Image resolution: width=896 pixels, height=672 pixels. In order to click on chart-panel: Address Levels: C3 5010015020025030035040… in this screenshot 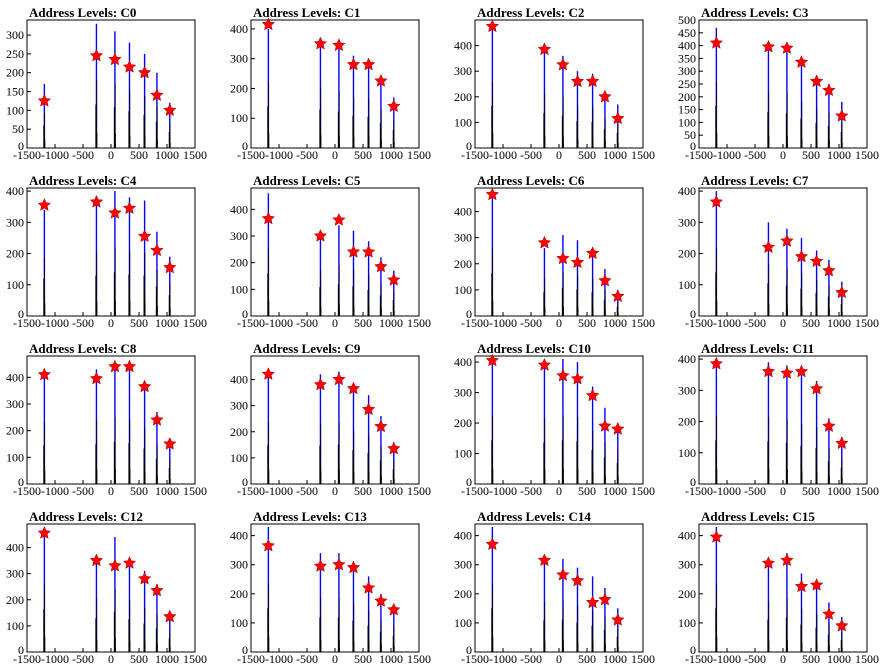, I will do `click(778, 83)`.